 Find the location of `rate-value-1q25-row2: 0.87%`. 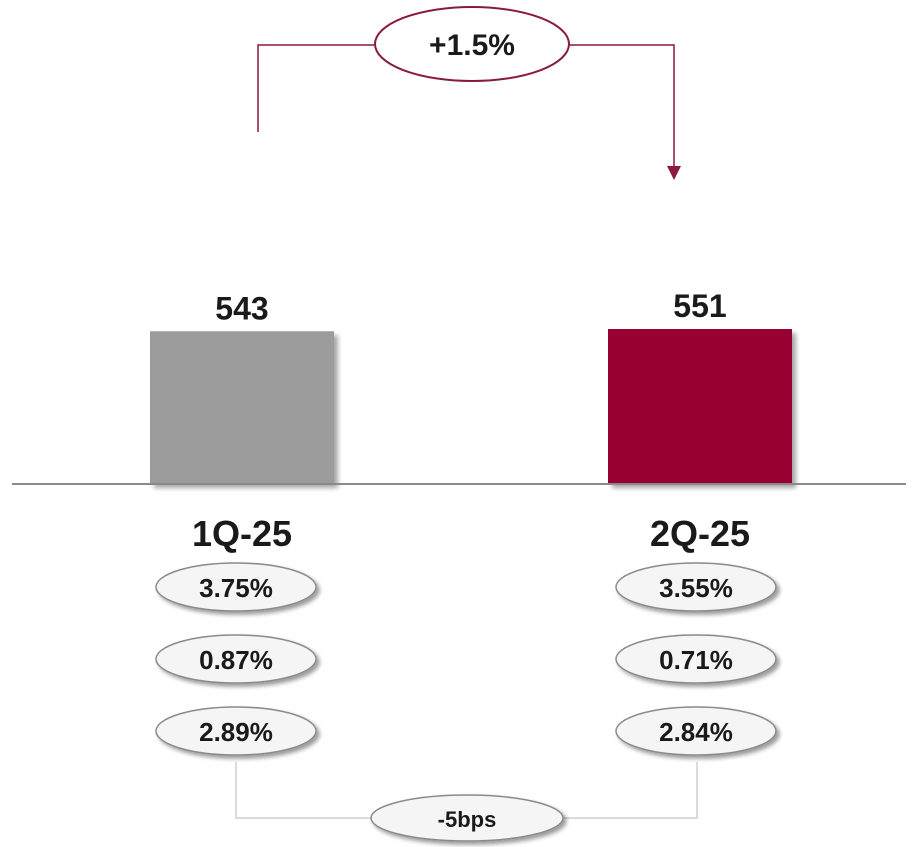

rate-value-1q25-row2: 0.87% is located at coordinates (236, 660).